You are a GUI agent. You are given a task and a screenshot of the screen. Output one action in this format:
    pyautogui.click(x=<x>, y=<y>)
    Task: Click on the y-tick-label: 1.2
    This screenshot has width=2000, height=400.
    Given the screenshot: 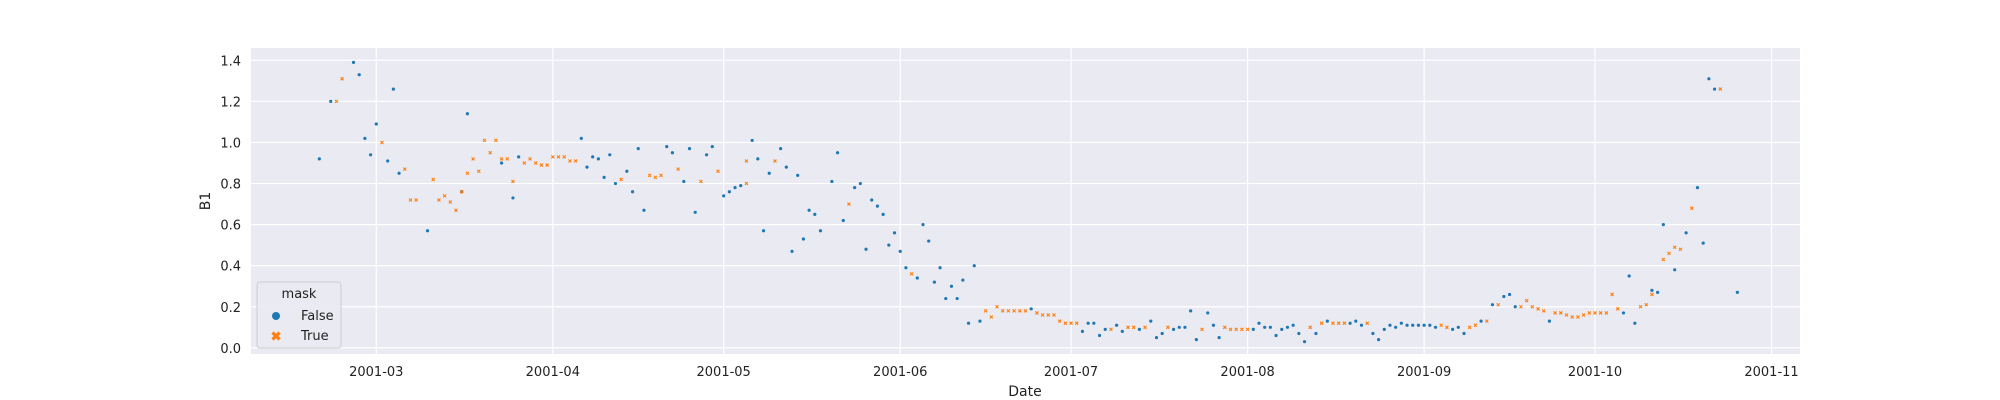 What is the action you would take?
    pyautogui.click(x=230, y=102)
    